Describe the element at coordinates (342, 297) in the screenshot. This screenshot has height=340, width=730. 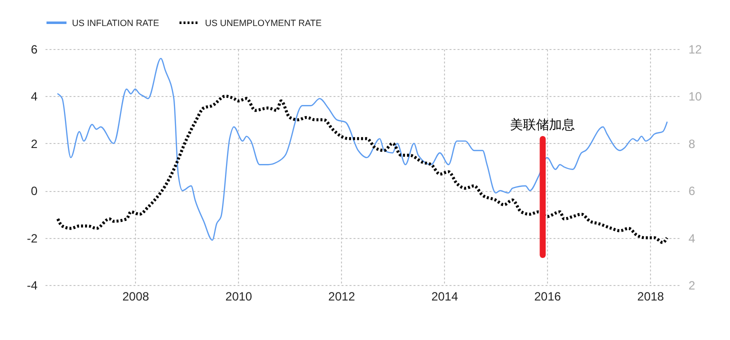
I see `x-tick-label: 2012` at that location.